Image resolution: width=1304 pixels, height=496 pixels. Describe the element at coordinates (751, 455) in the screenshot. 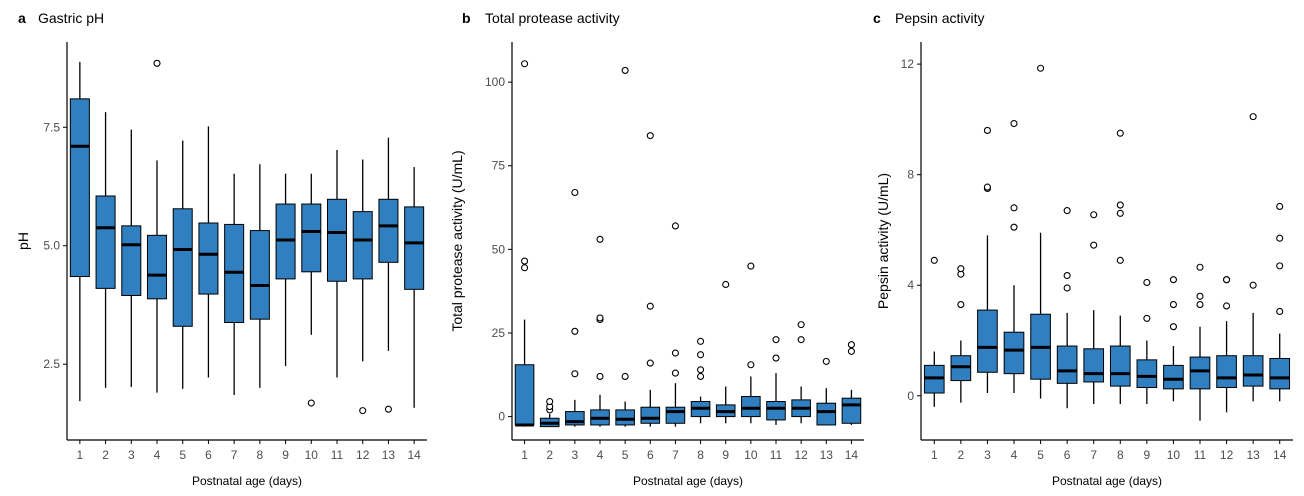

I see `x-tick-label: 10` at that location.